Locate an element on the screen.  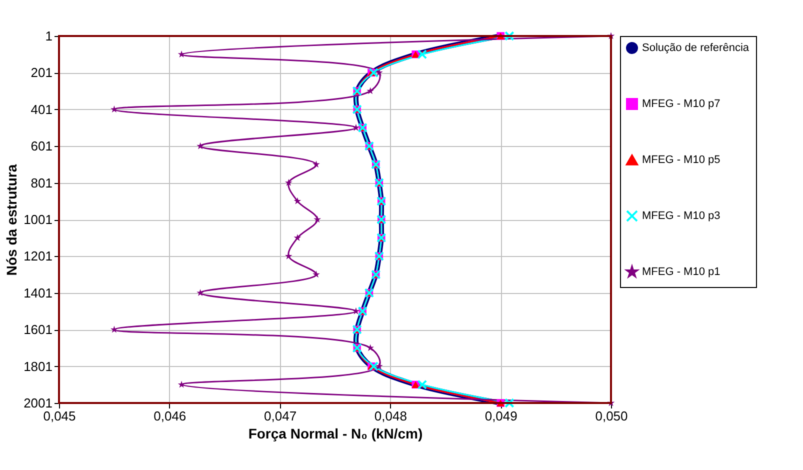
x-tick-label: 0,047 is located at coordinates (280, 416).